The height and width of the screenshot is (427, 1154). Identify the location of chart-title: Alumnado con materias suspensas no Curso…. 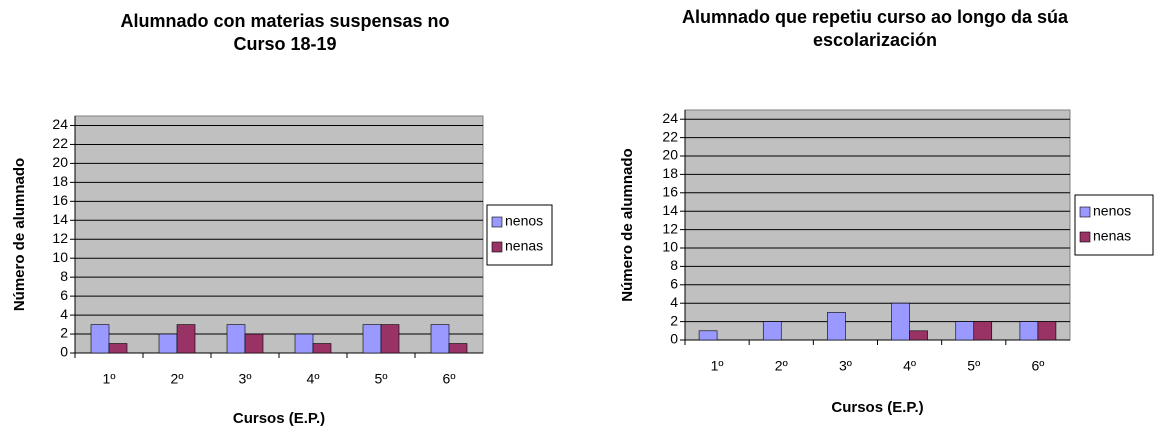
(285, 32).